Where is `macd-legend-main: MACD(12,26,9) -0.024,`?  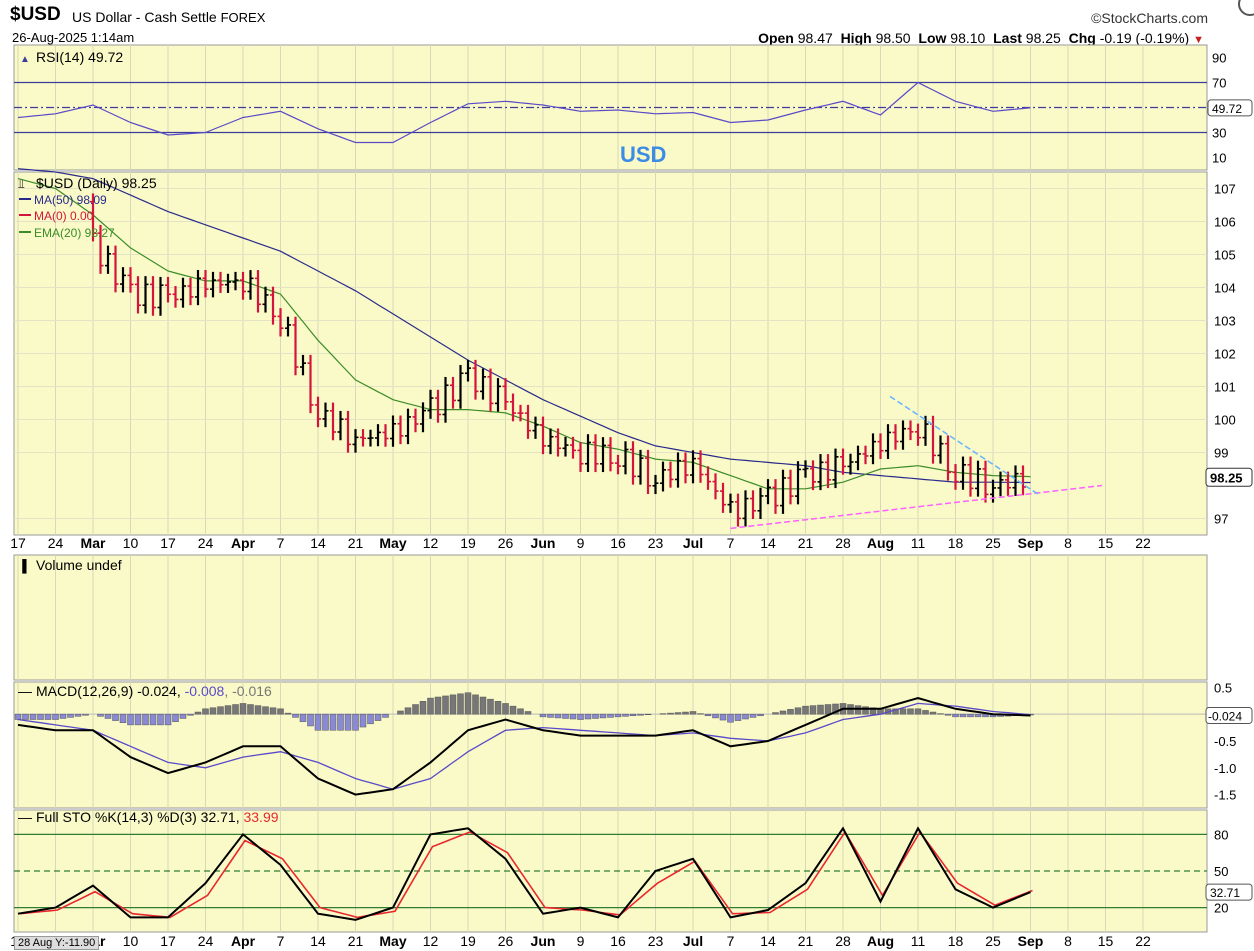 macd-legend-main: MACD(12,26,9) -0.024, is located at coordinates (110, 691).